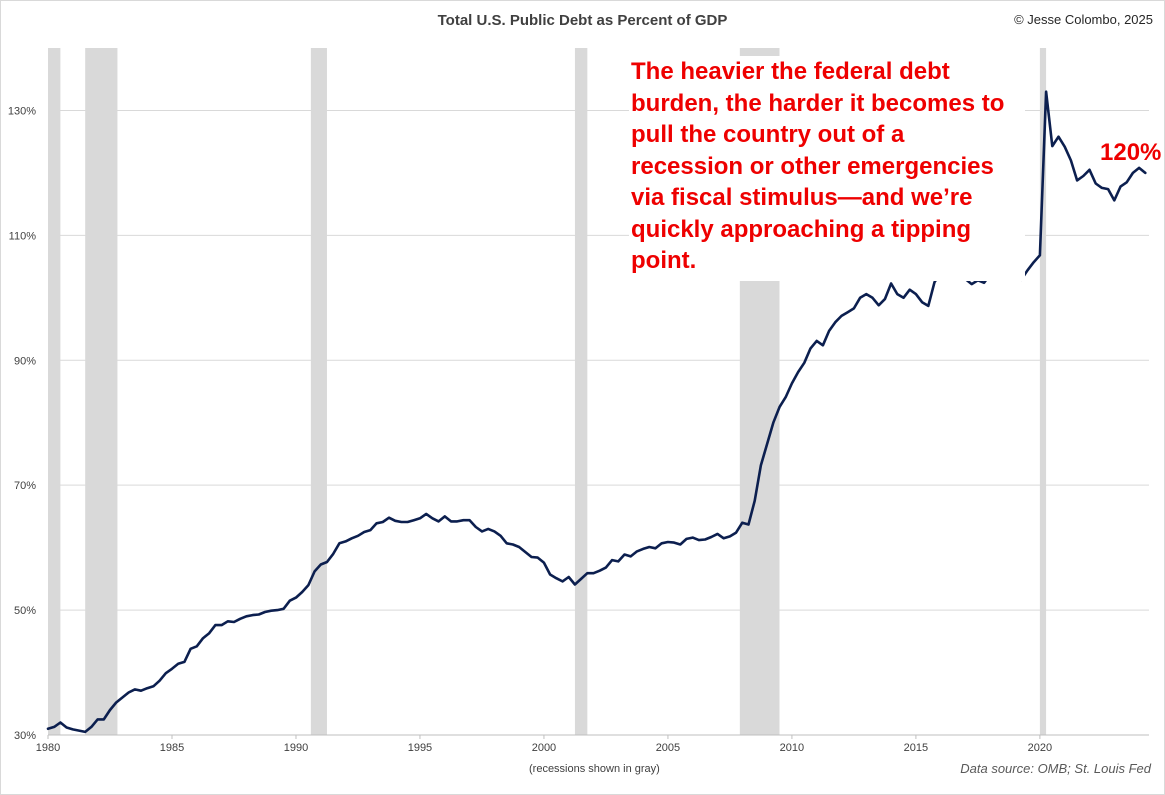  I want to click on x-tick-label: 1980, so click(48, 748).